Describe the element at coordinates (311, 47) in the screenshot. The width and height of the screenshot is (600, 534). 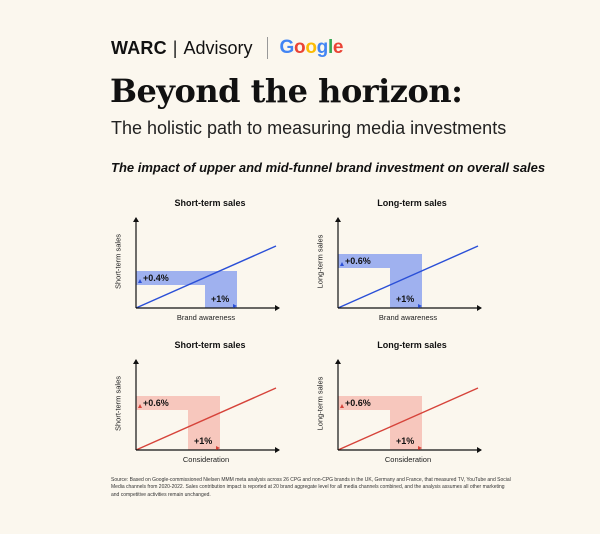
I see `google-logo: Google` at that location.